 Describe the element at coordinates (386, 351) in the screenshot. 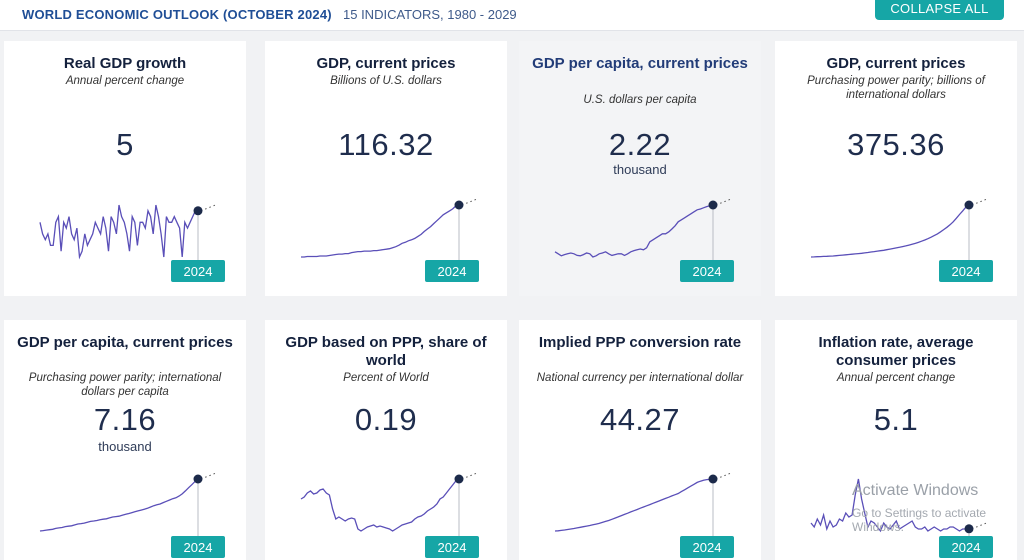

I see `card-title: GDP based on PPP, share of world` at that location.